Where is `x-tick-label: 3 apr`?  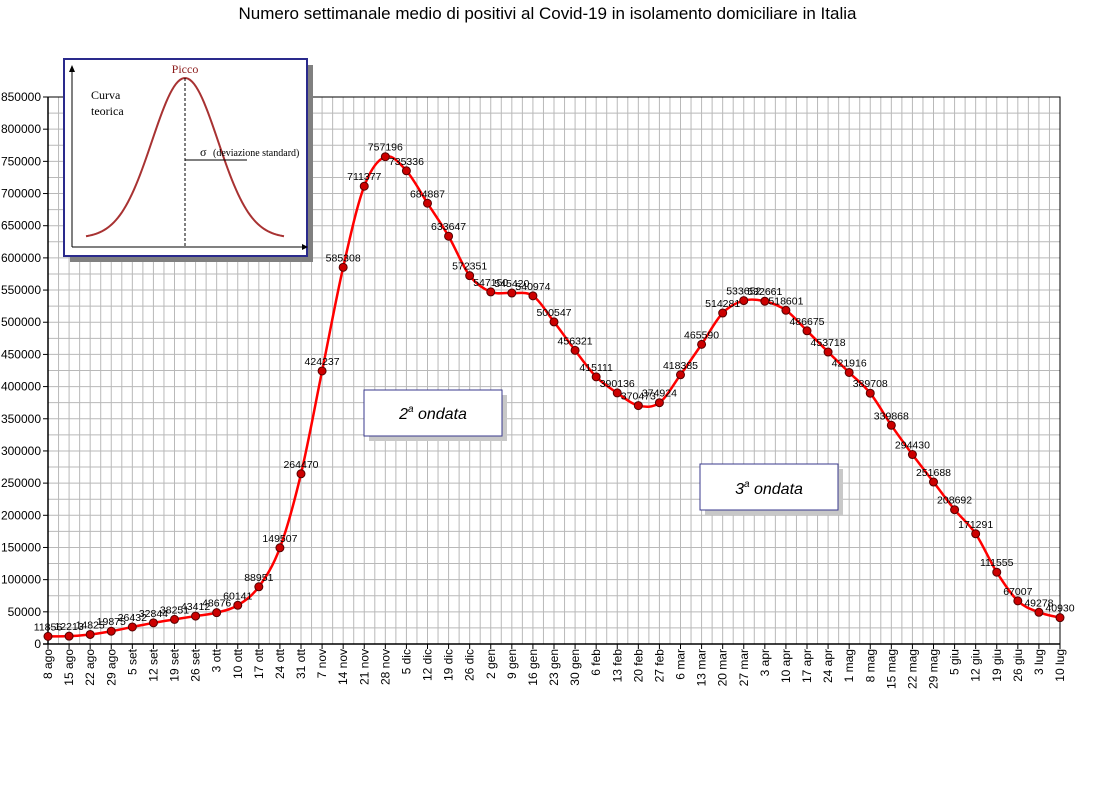
x-tick-label: 3 apr is located at coordinates (765, 662).